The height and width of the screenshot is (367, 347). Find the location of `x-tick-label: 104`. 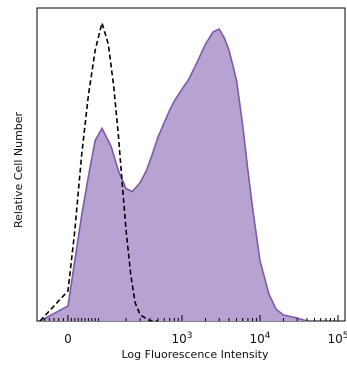

x-tick-label: 104 is located at coordinates (259, 338).